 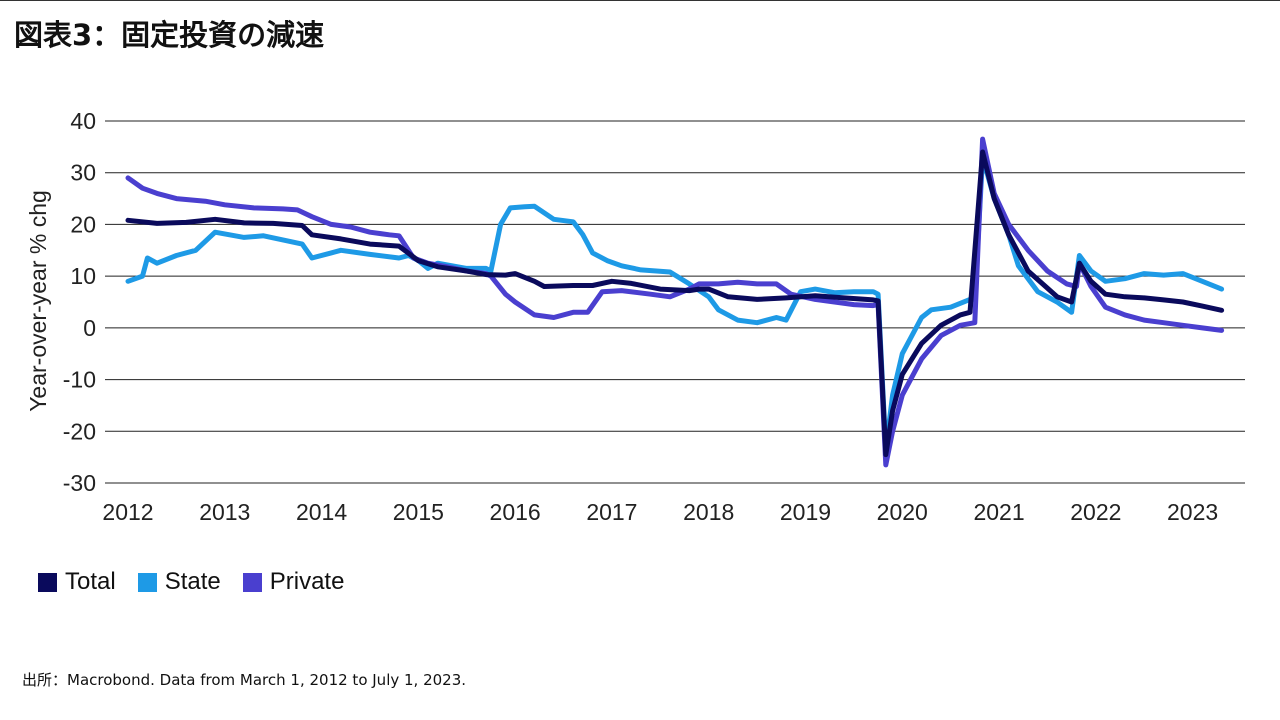 What do you see at coordinates (307, 581) in the screenshot?
I see `legend-label: Private` at bounding box center [307, 581].